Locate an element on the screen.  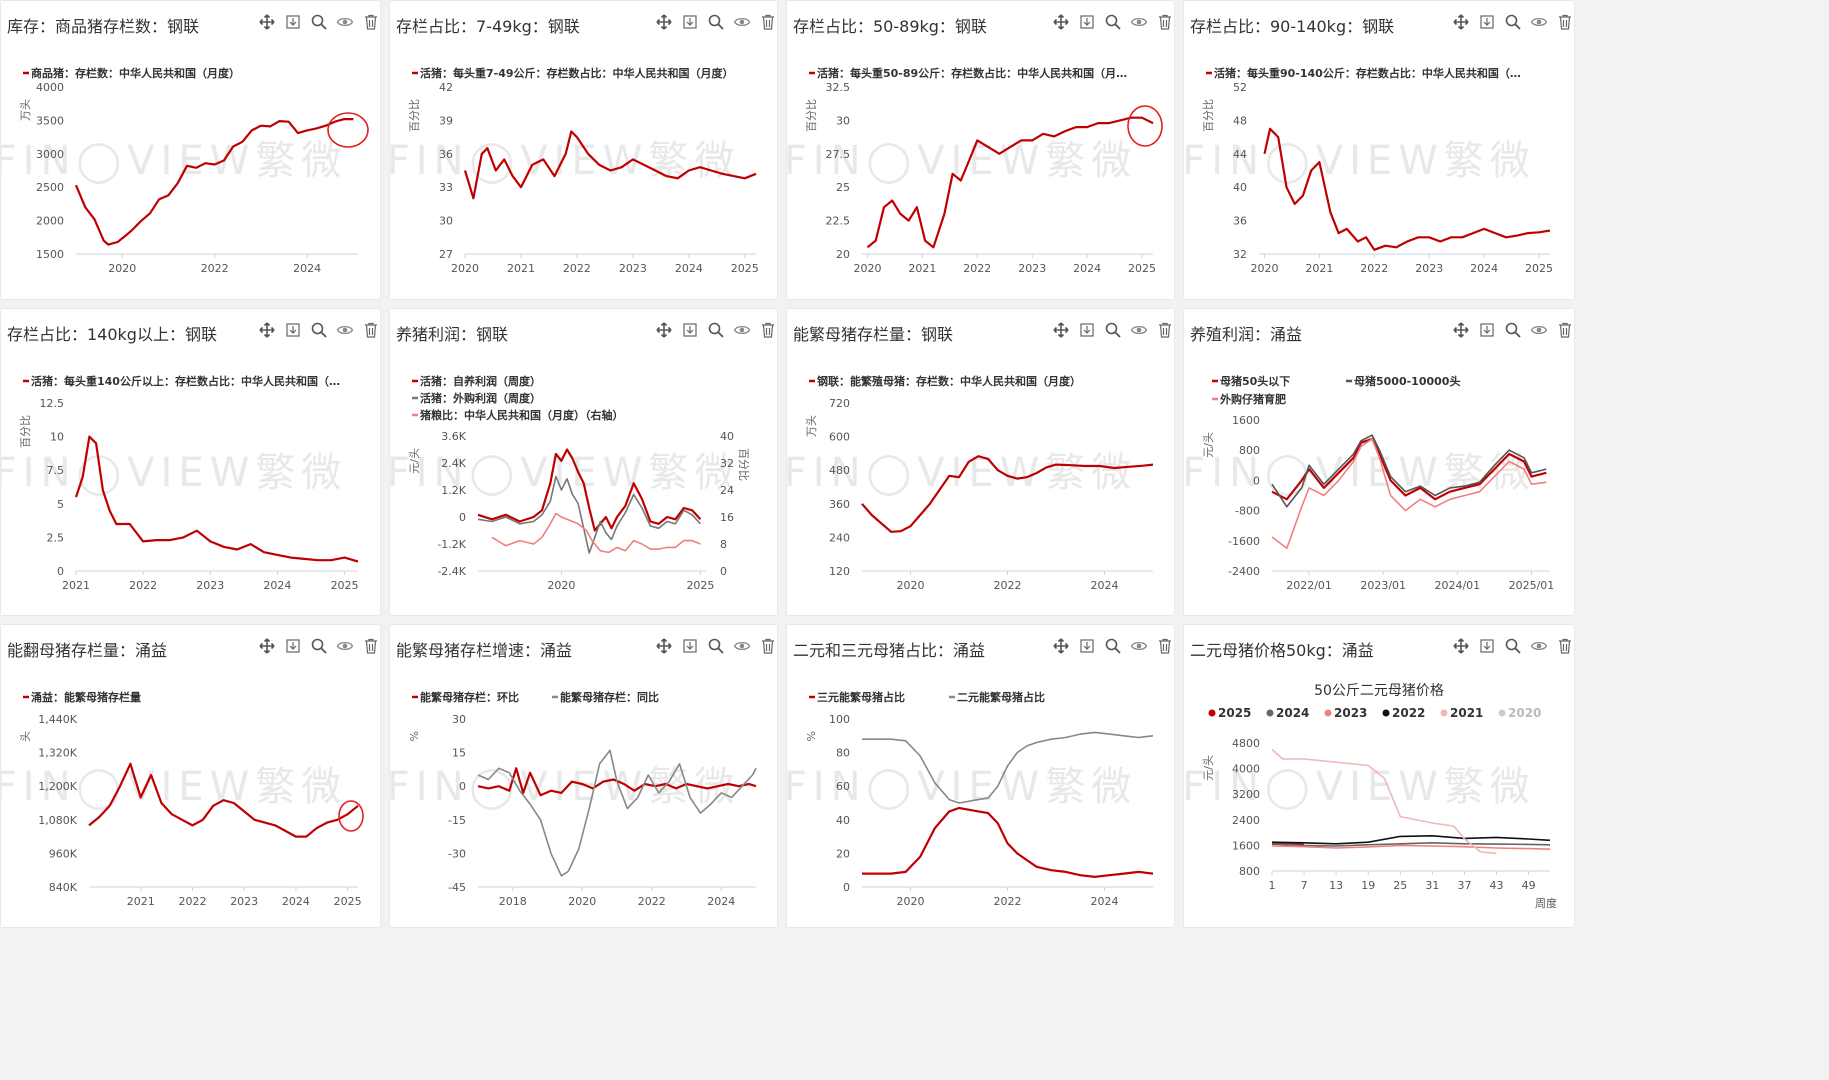
watermark: FIN◯VIEW繁微 is located at coordinates (174, 161).